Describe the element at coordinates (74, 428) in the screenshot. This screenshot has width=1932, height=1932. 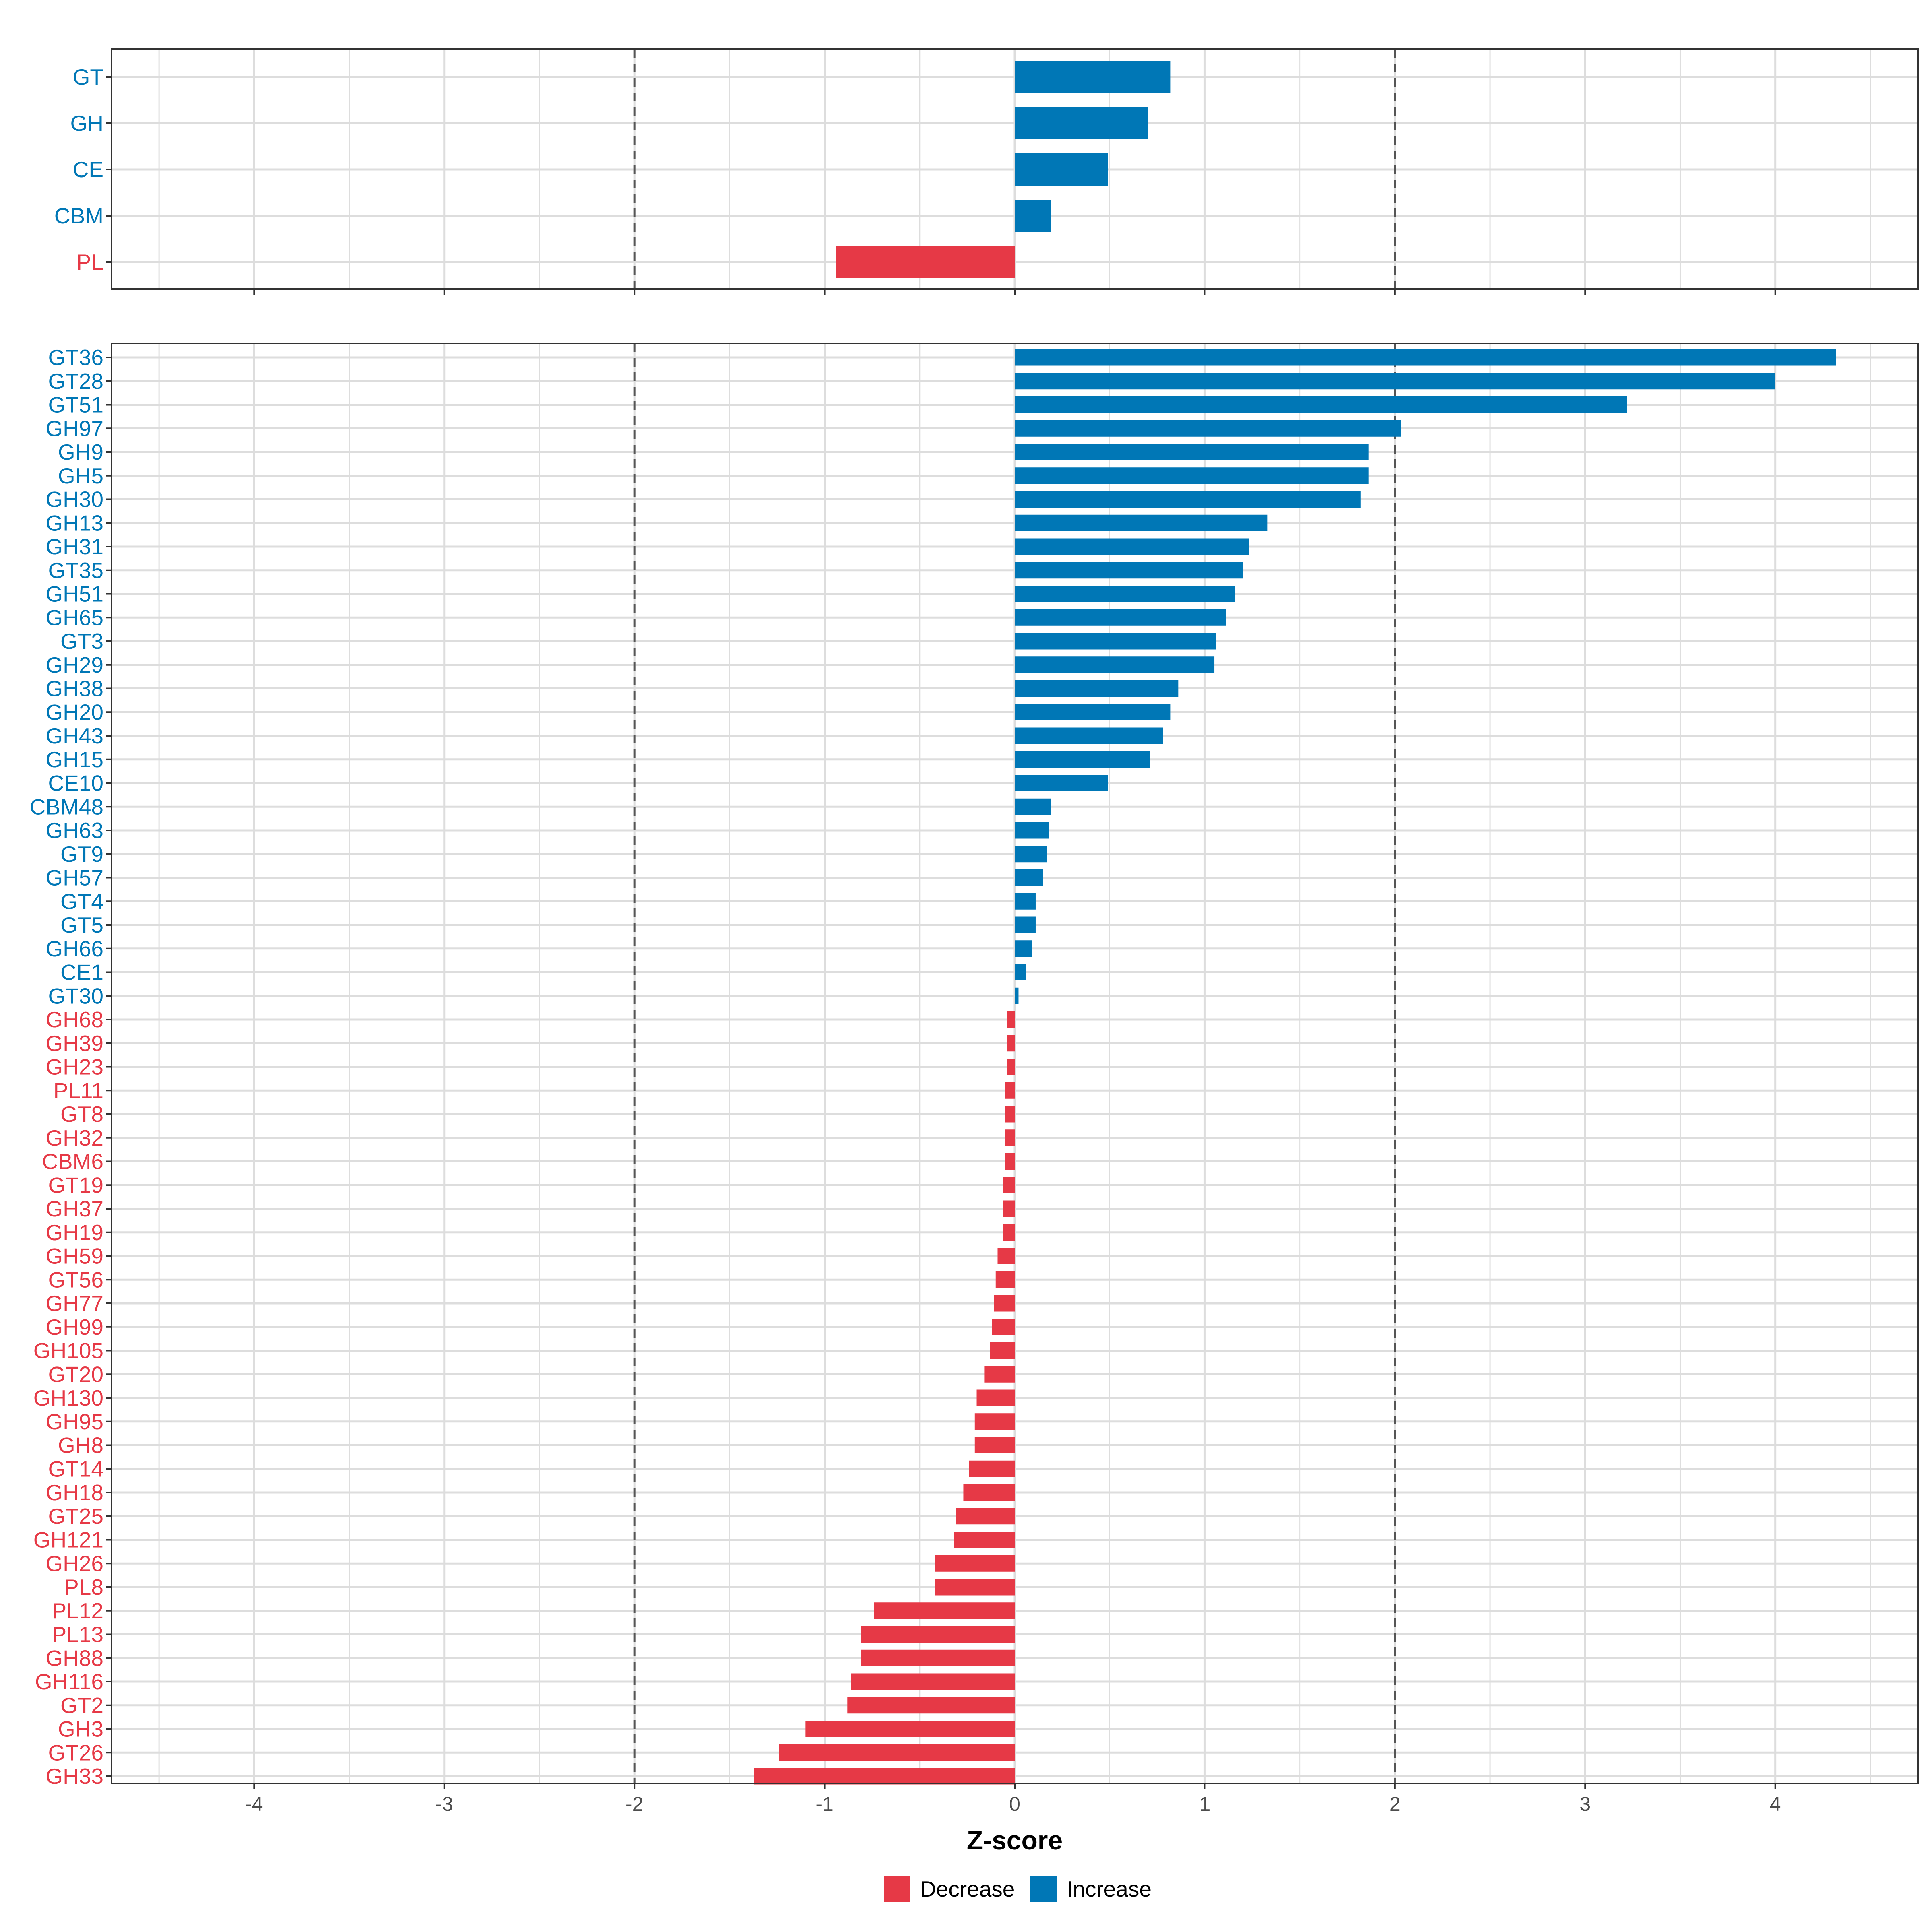
I see `category-label-gh97: GH97` at that location.